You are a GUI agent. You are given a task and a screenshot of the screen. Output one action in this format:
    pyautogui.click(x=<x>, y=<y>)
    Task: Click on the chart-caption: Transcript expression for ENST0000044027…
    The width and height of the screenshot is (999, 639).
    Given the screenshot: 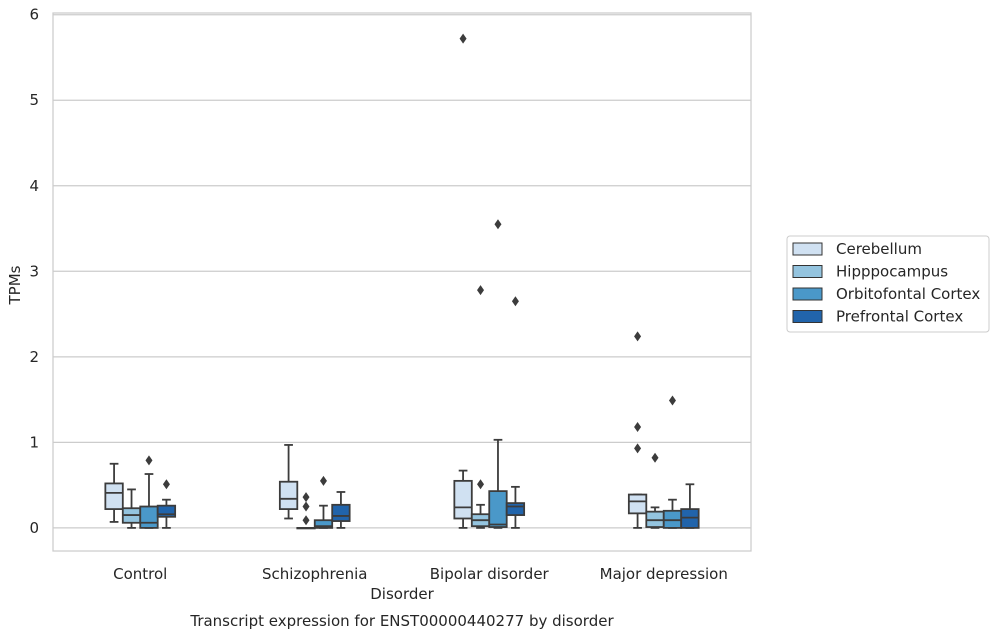 What is the action you would take?
    pyautogui.click(x=401, y=621)
    